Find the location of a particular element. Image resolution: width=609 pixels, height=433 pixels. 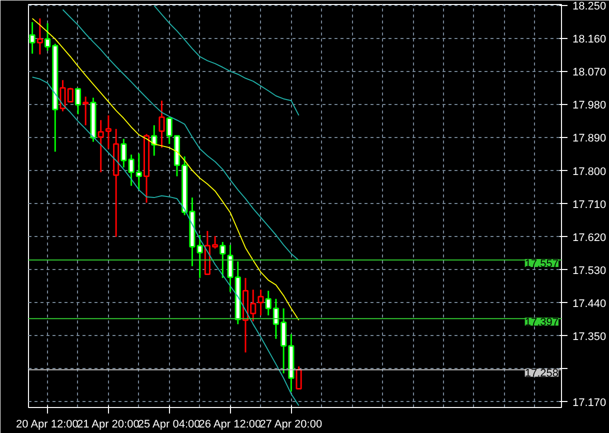

y-tick-label: 17.800 is located at coordinates (589, 172).